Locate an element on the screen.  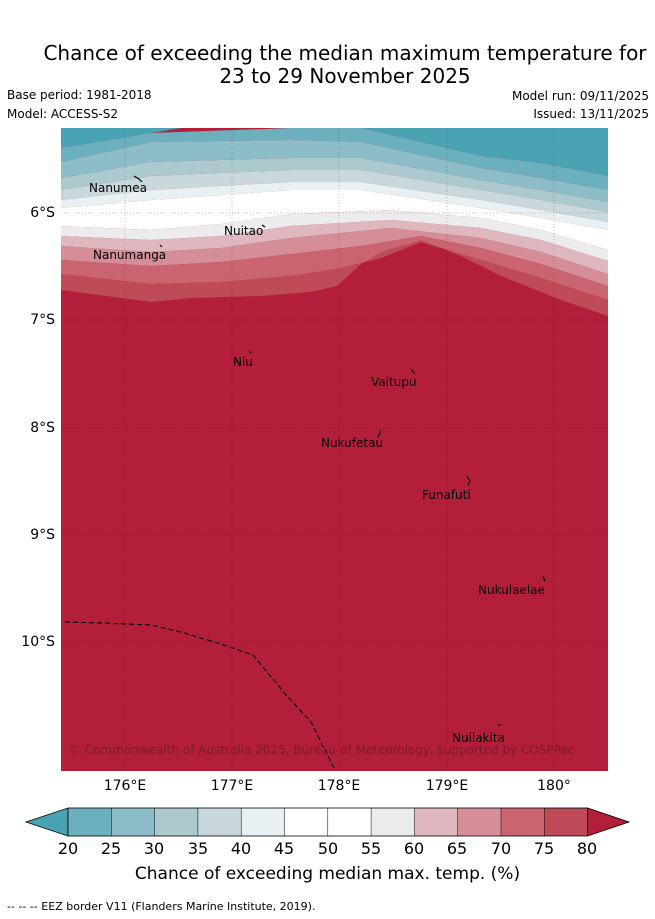
colorbar-tick-45: 45 is located at coordinates (284, 848).